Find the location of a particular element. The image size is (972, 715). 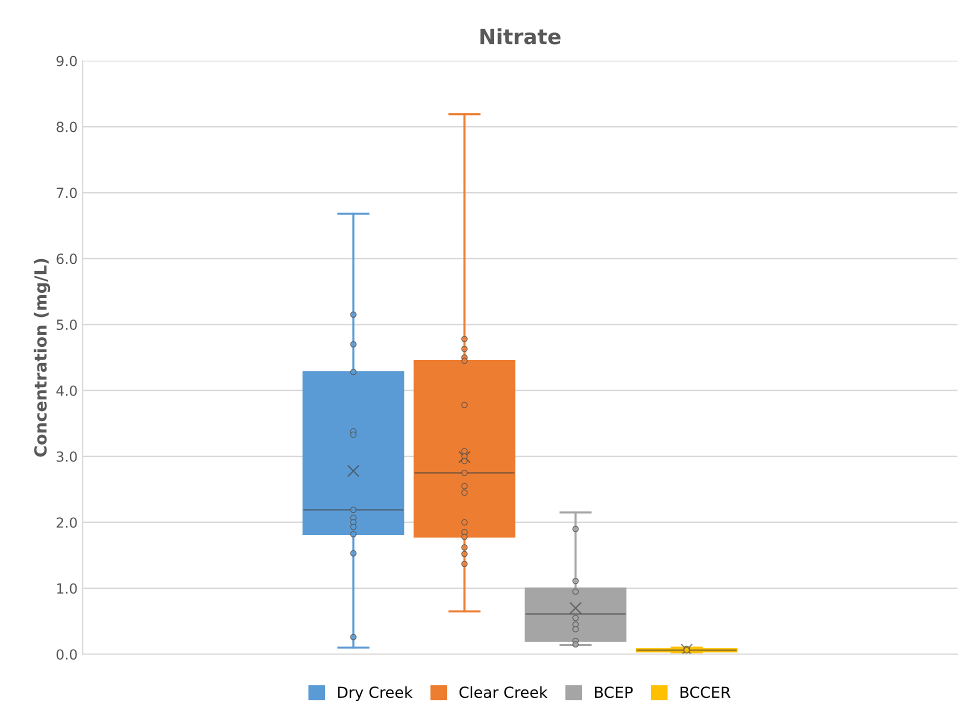

y-tick-label: 4.0 is located at coordinates (66, 390).